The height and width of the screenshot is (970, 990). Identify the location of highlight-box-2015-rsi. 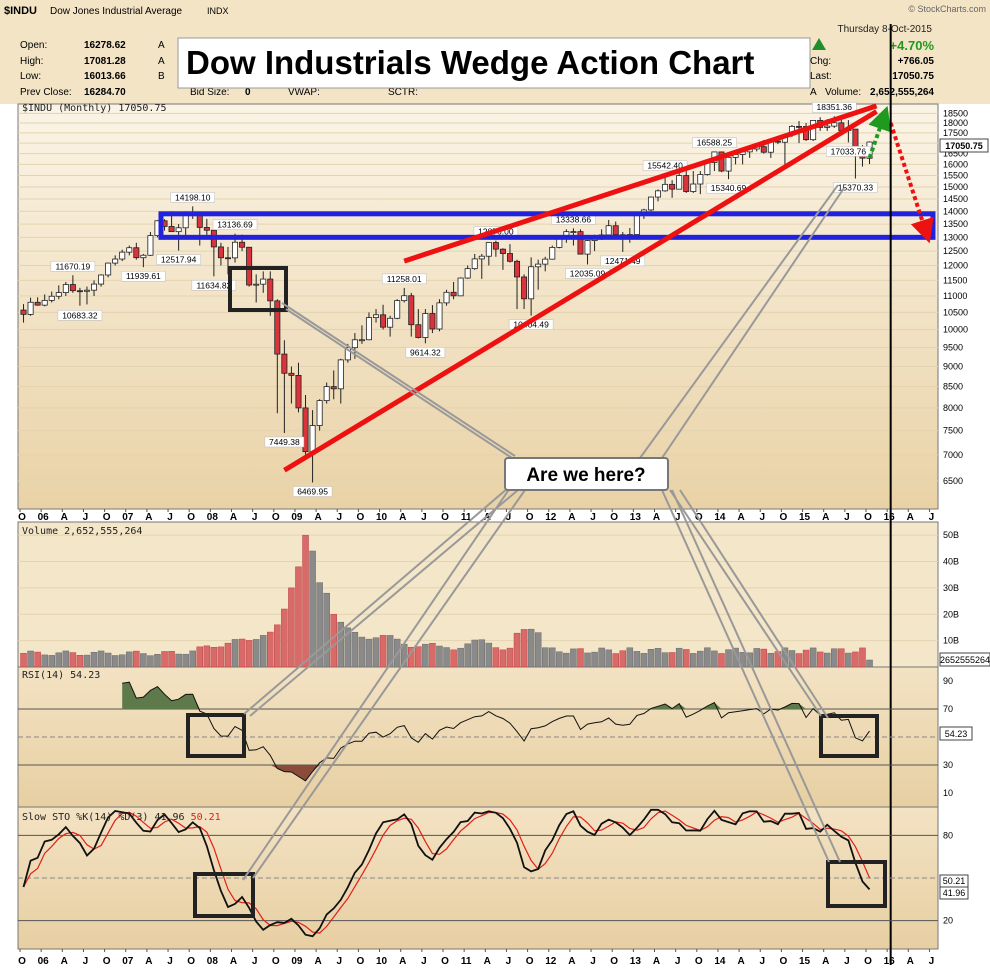
(849, 736).